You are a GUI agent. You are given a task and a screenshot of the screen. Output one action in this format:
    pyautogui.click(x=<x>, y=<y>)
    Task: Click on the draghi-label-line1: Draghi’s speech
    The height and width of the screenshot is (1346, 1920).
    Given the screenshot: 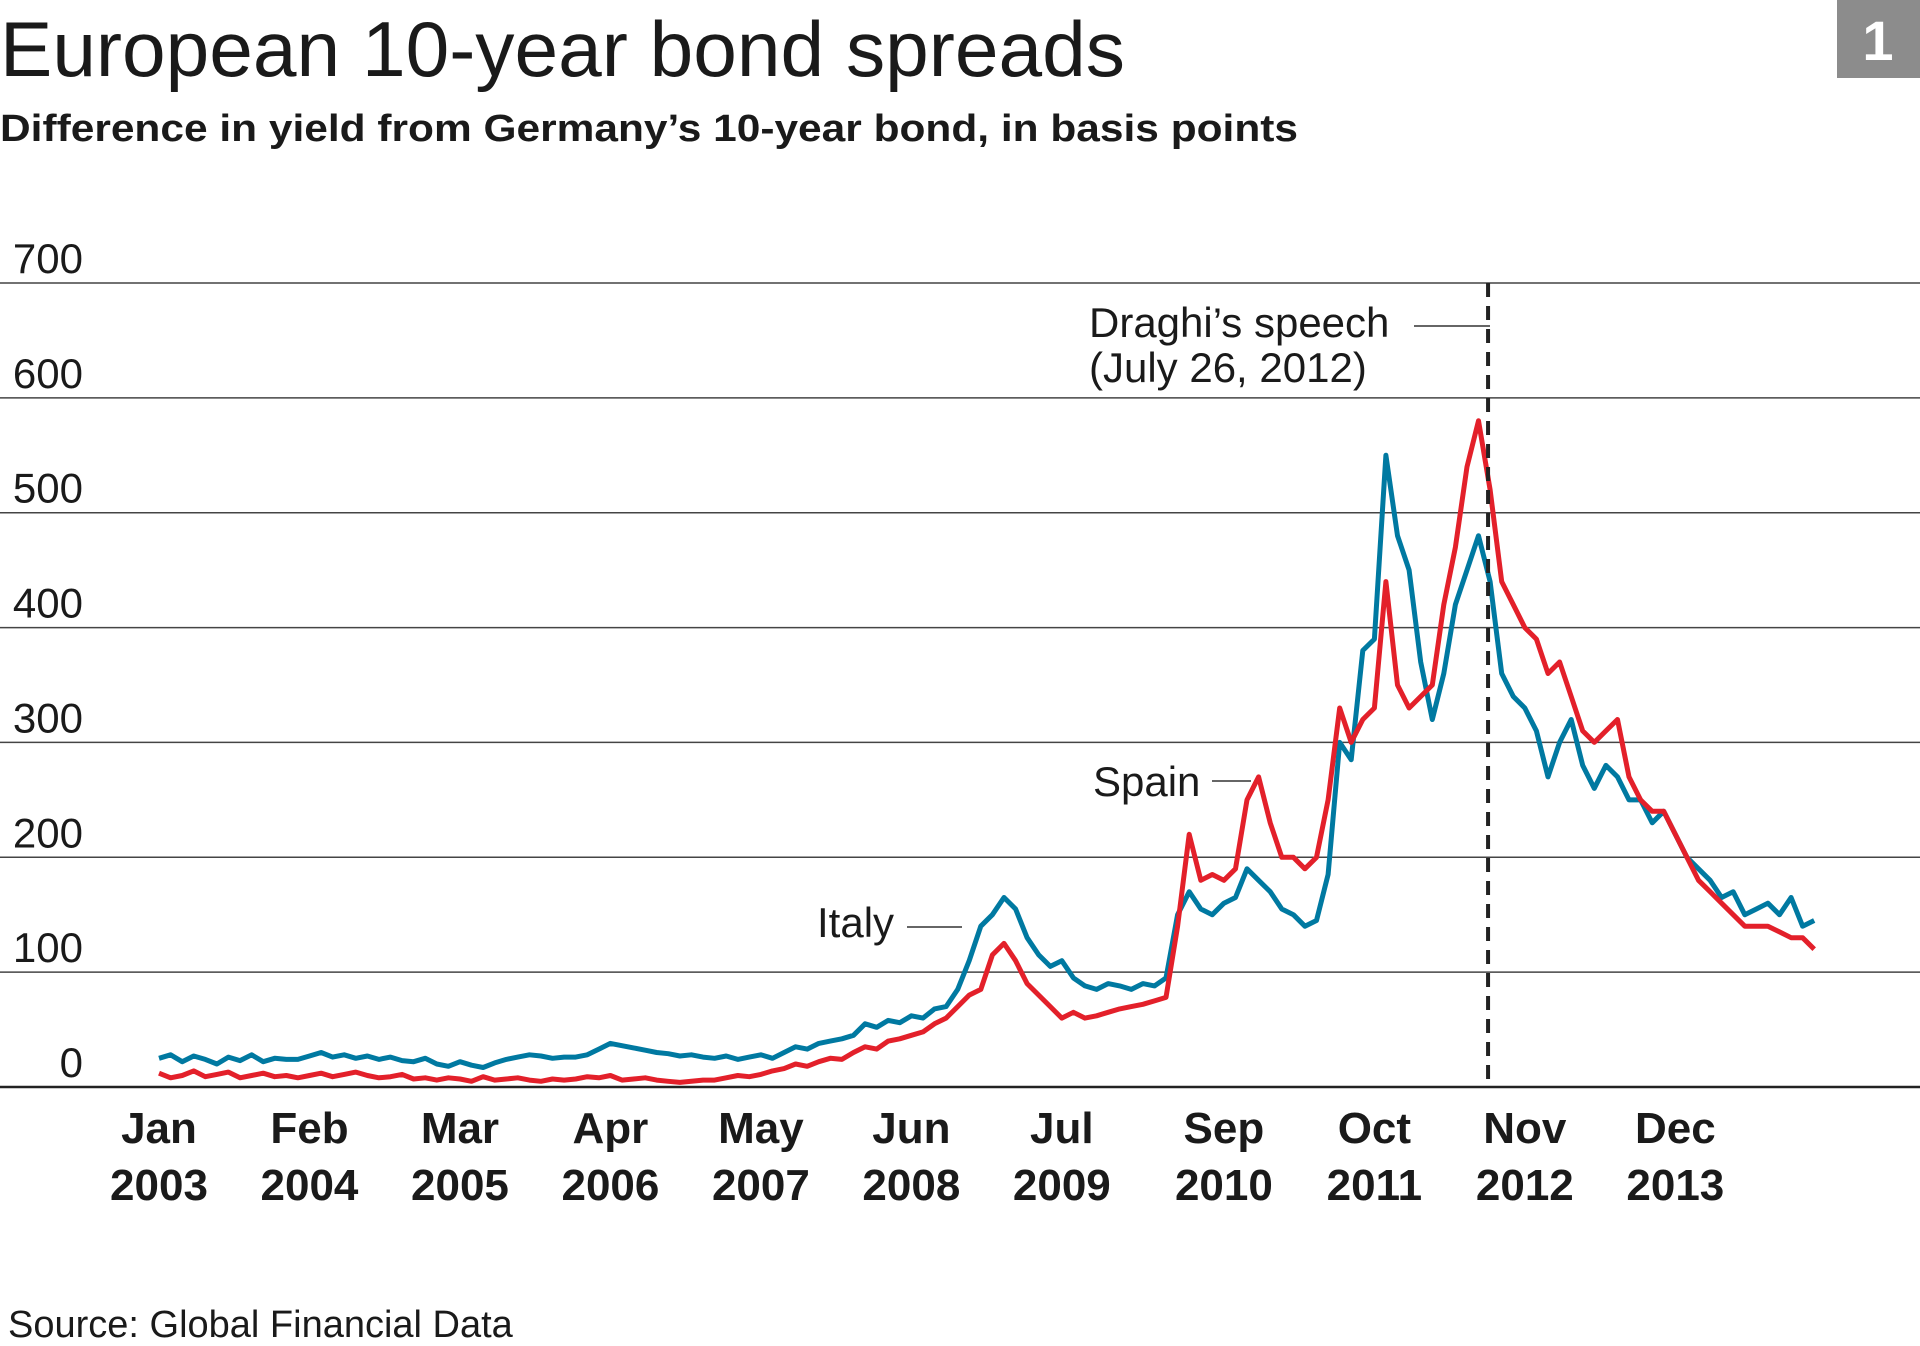 What is the action you would take?
    pyautogui.click(x=1239, y=322)
    